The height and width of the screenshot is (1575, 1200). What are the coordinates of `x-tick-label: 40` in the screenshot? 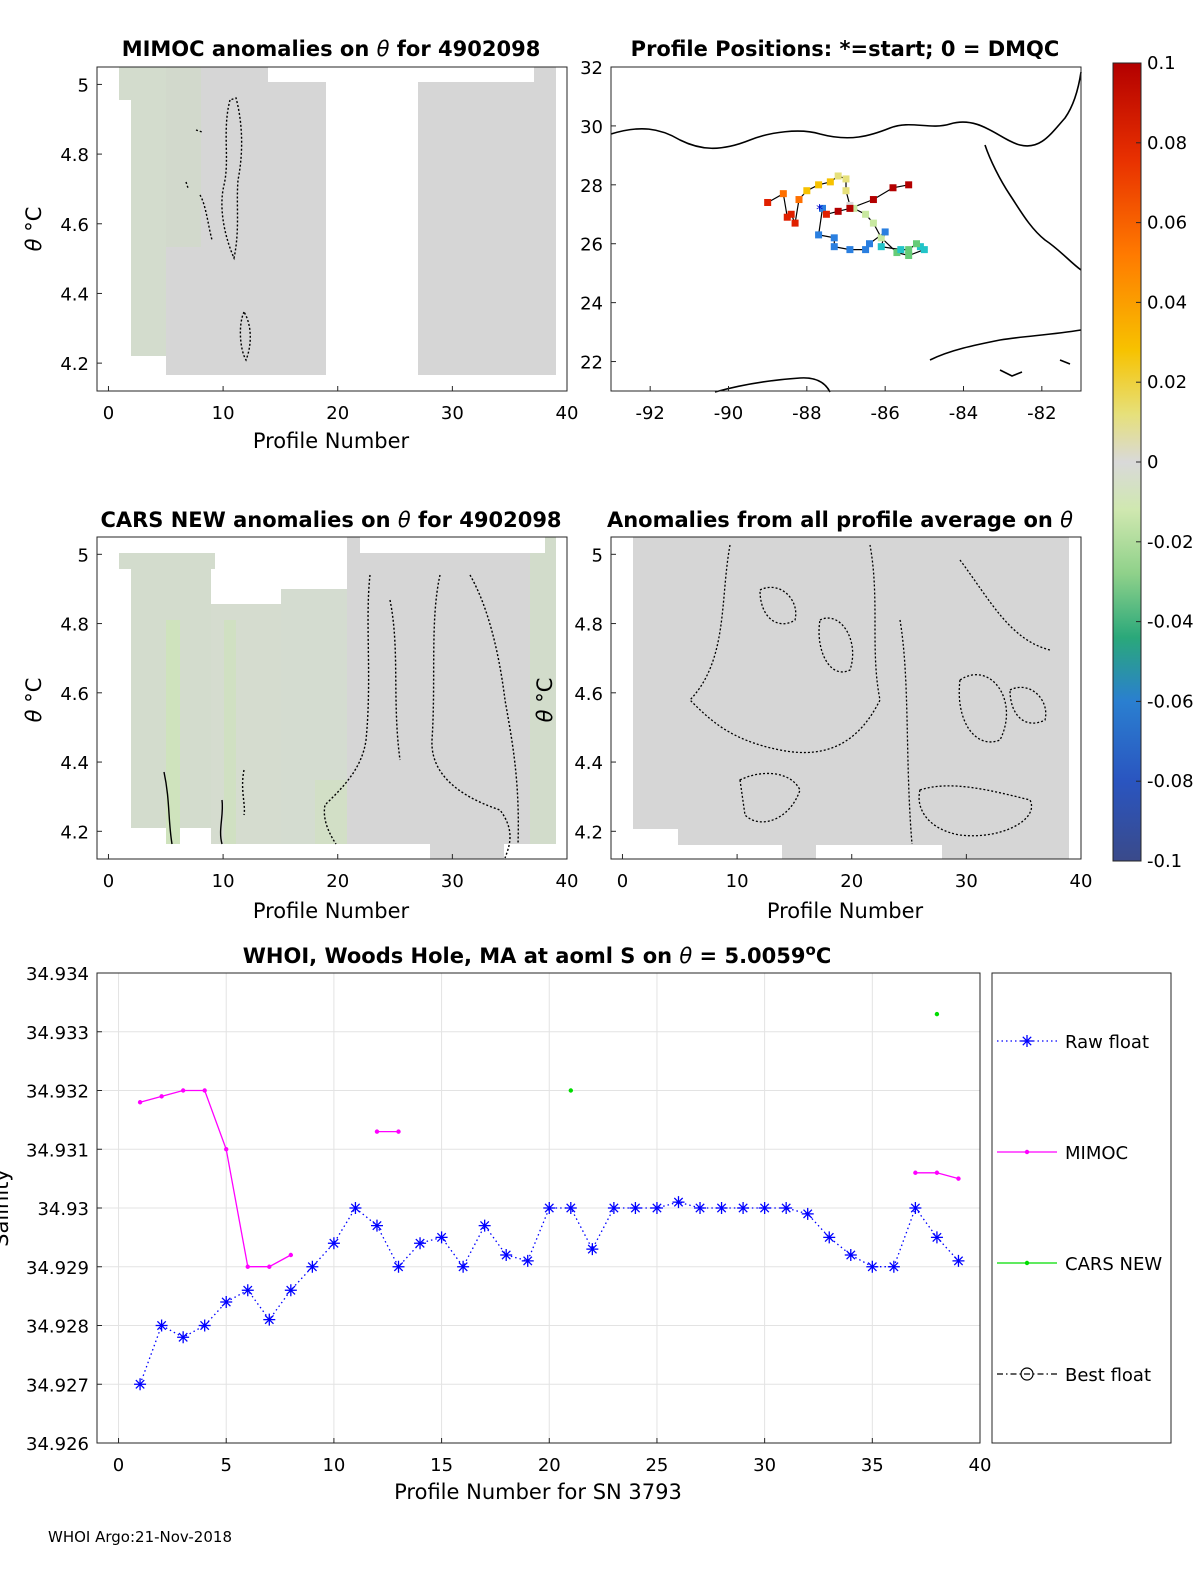 It's located at (1081, 881).